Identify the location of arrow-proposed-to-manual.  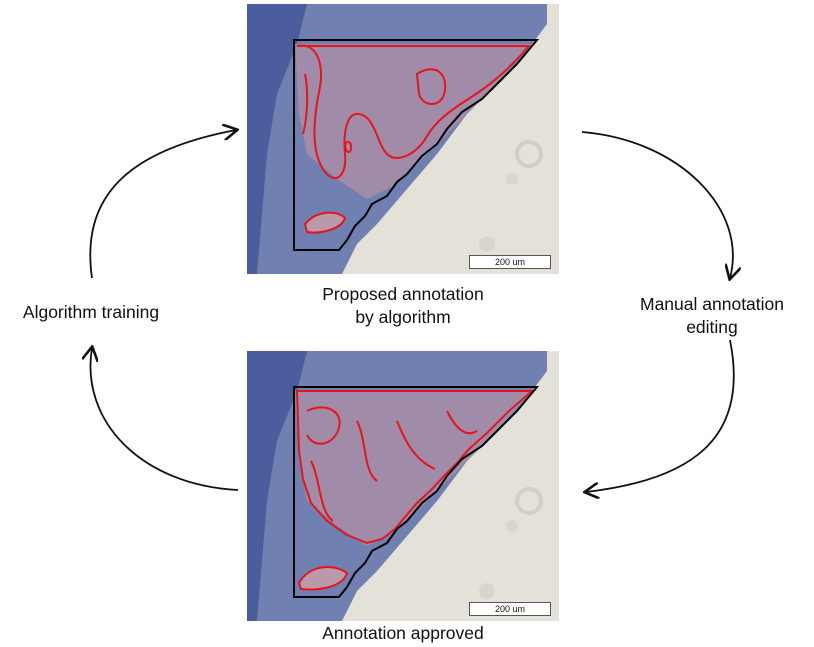
(657, 204).